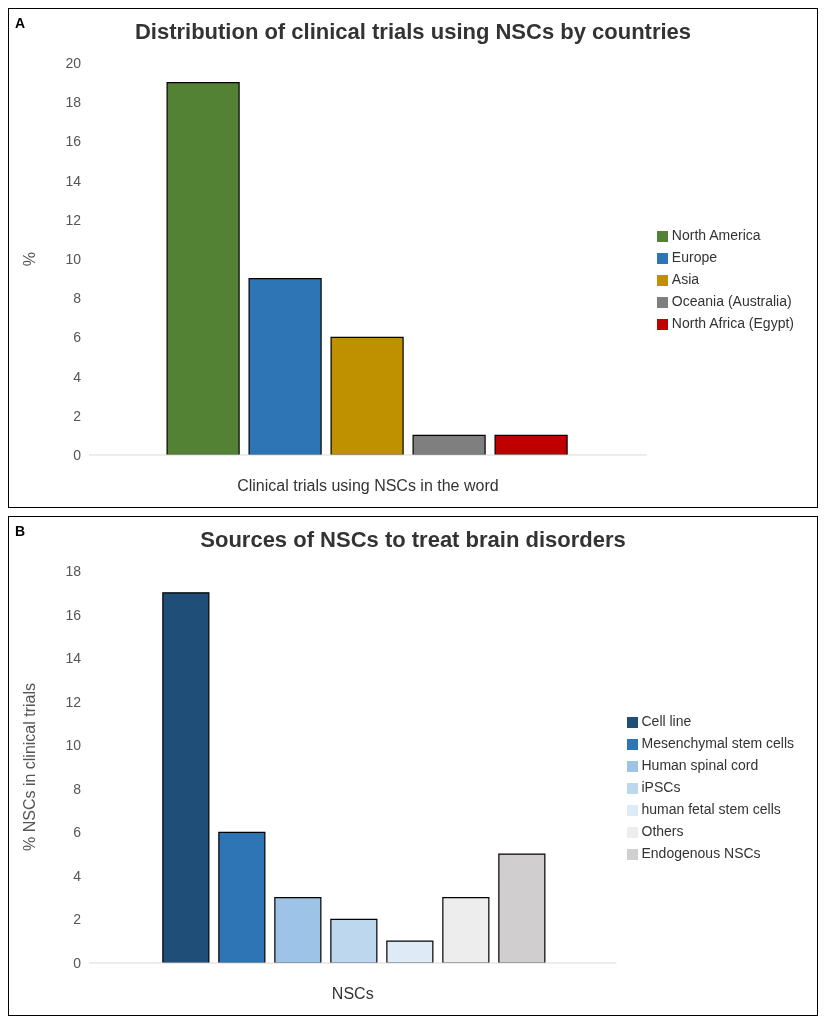 The height and width of the screenshot is (1030, 830). I want to click on legend-label: Europe, so click(694, 257).